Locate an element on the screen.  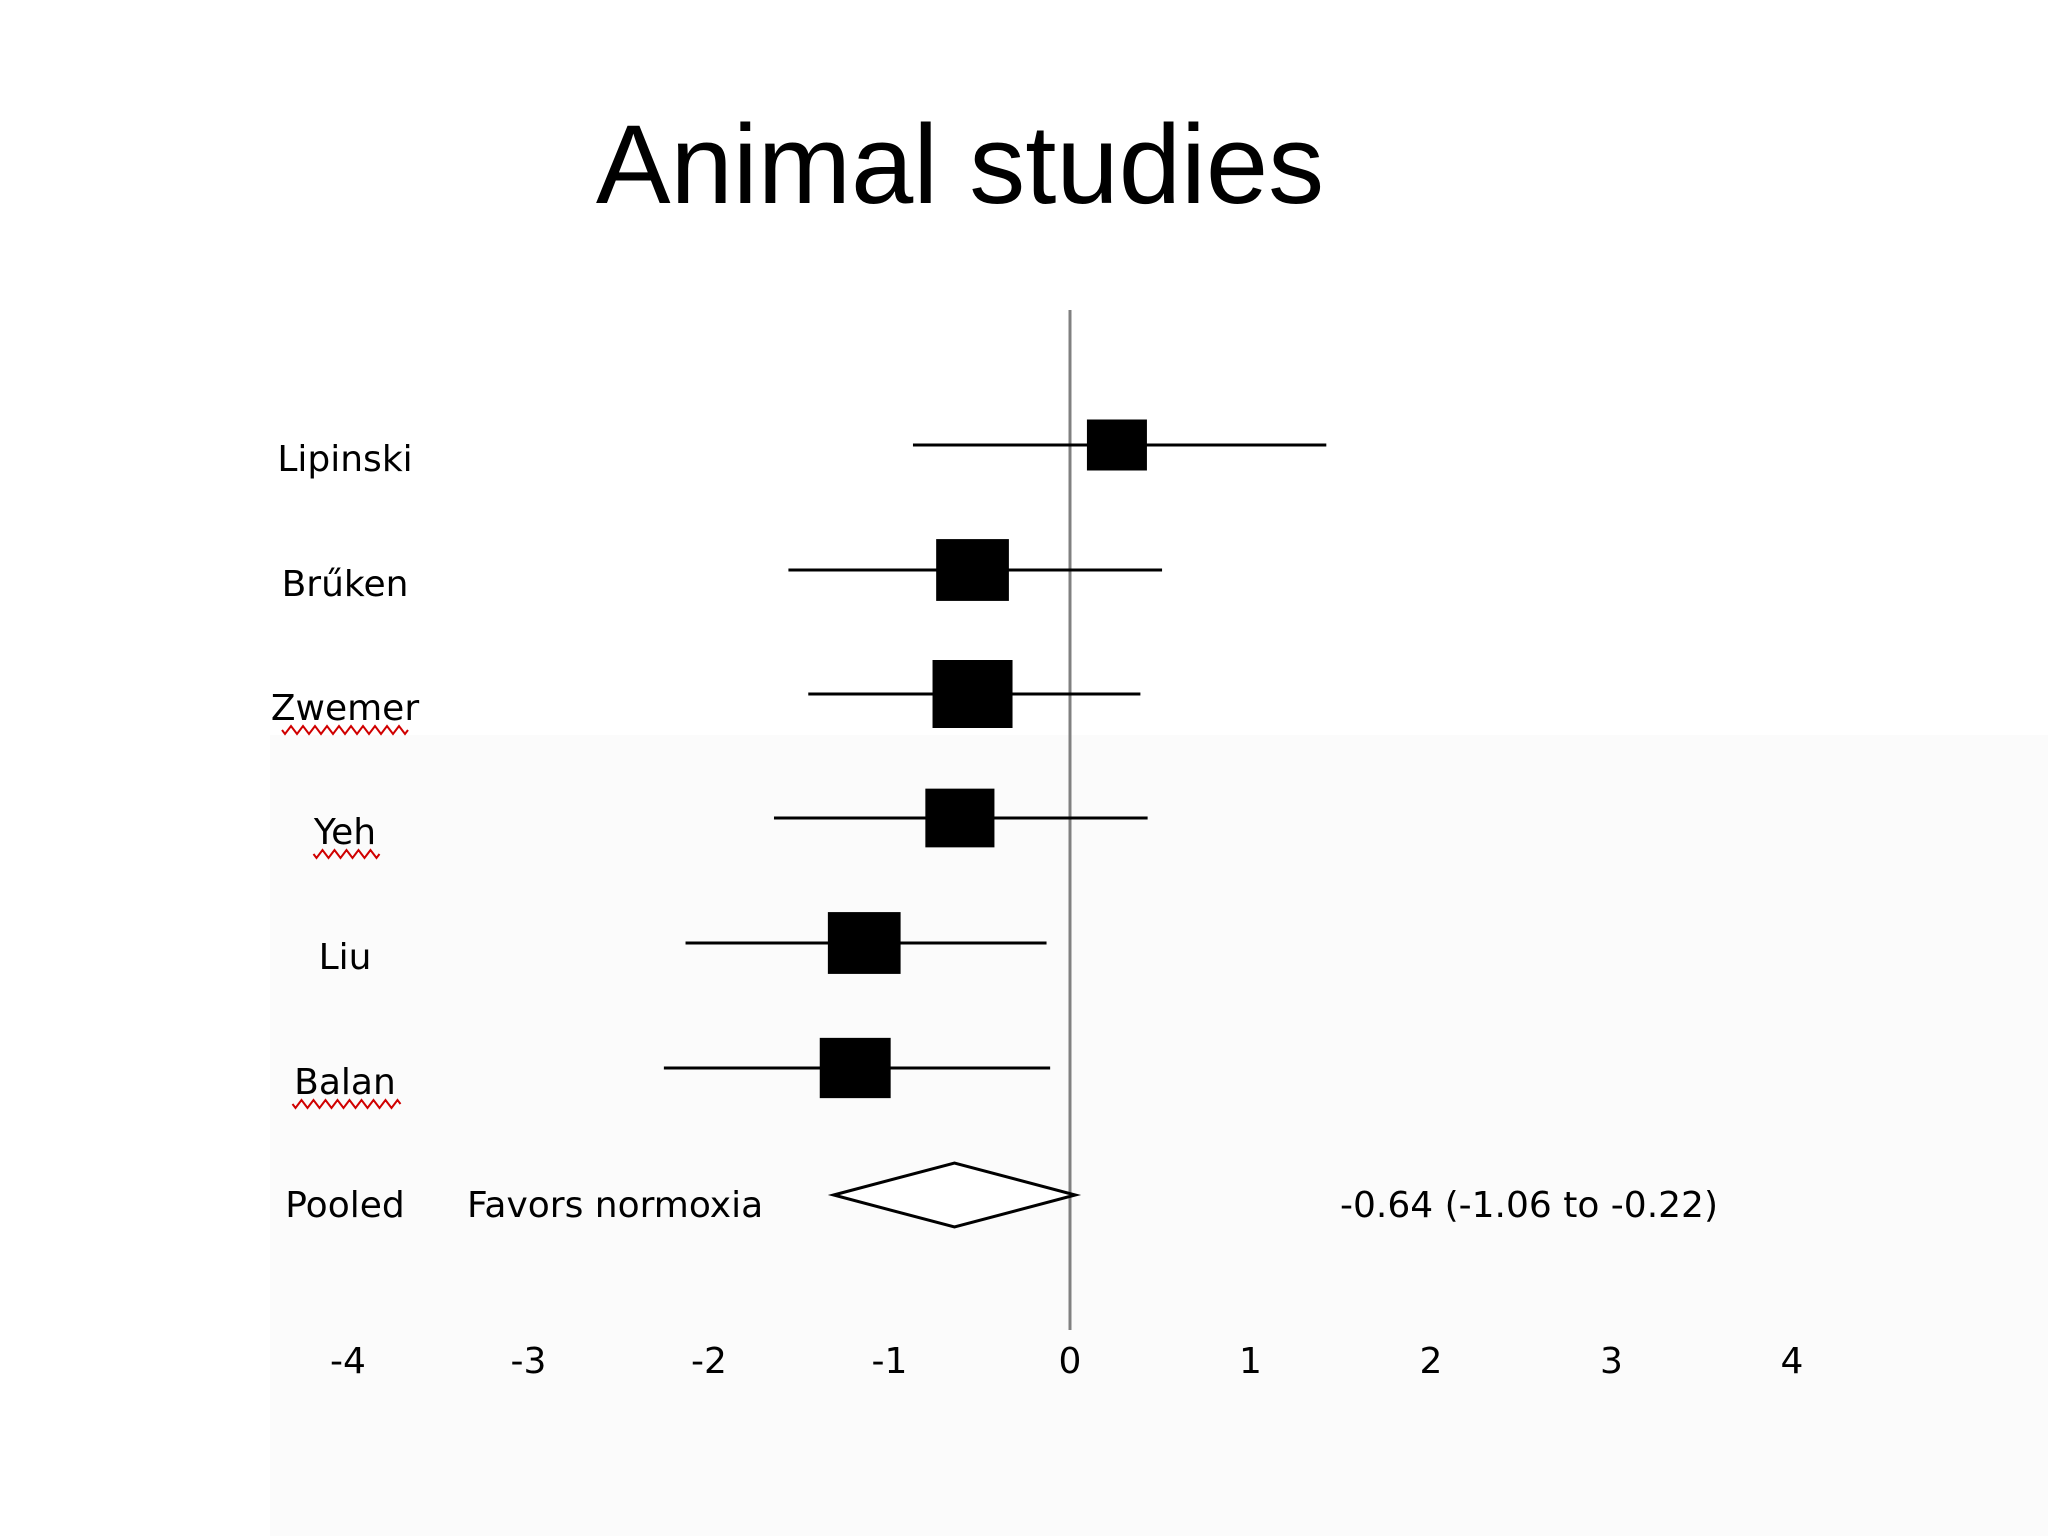
estimate-square-yeh is located at coordinates (960, 818).